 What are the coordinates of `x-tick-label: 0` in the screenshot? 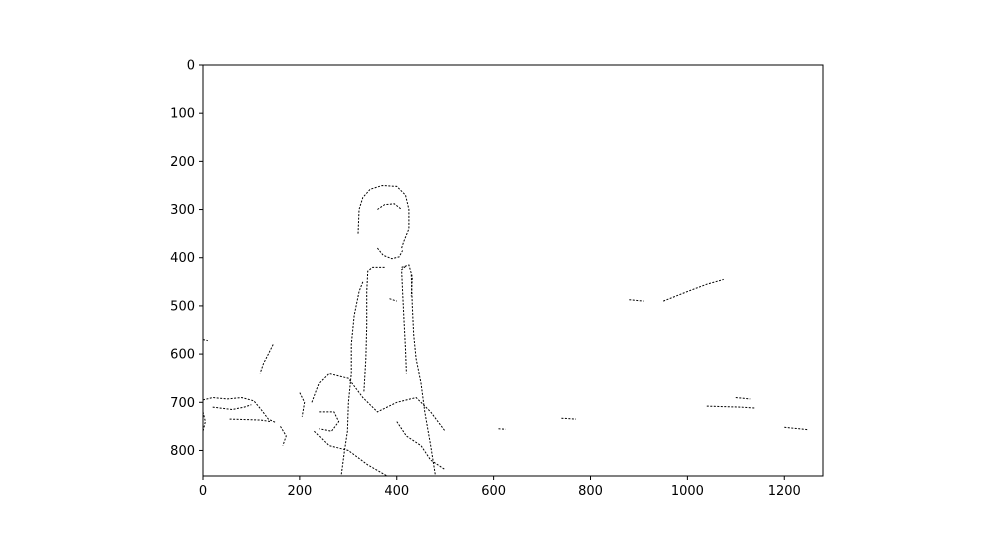 It's located at (203, 491).